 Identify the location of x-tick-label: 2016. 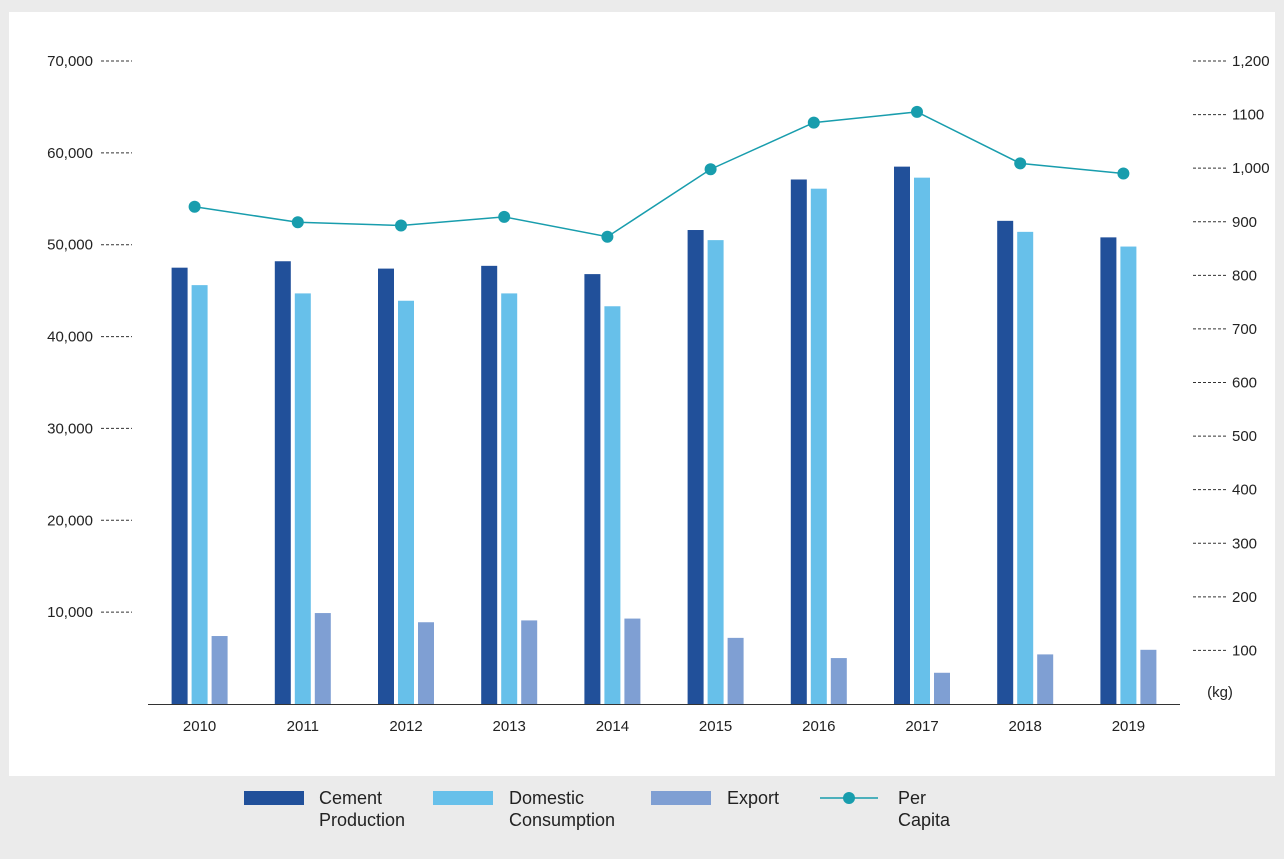
(818, 726).